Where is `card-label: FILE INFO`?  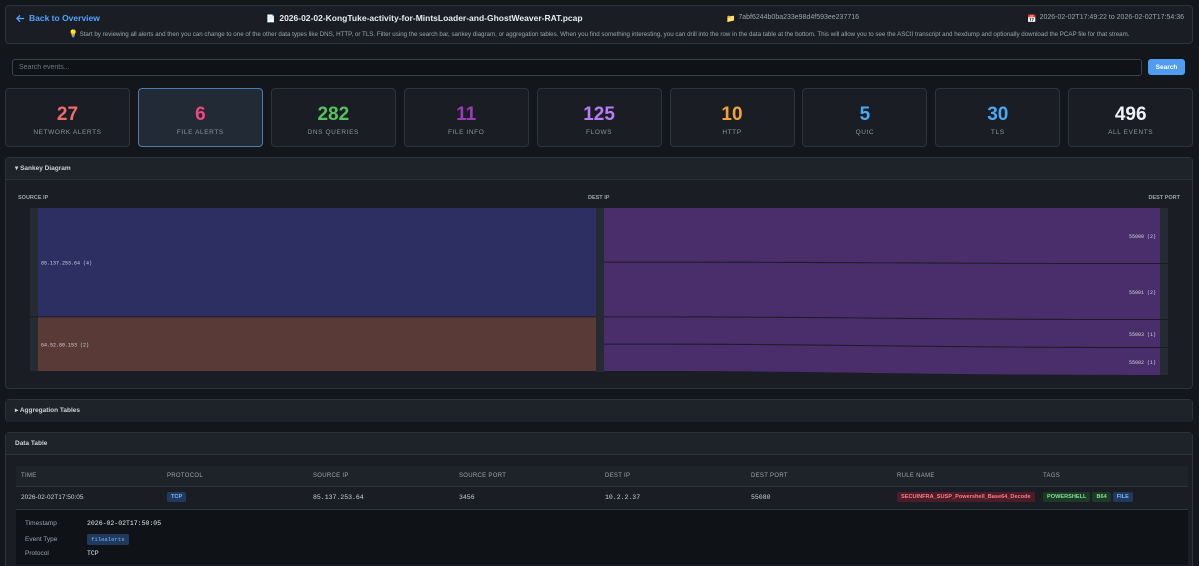 card-label: FILE INFO is located at coordinates (466, 132).